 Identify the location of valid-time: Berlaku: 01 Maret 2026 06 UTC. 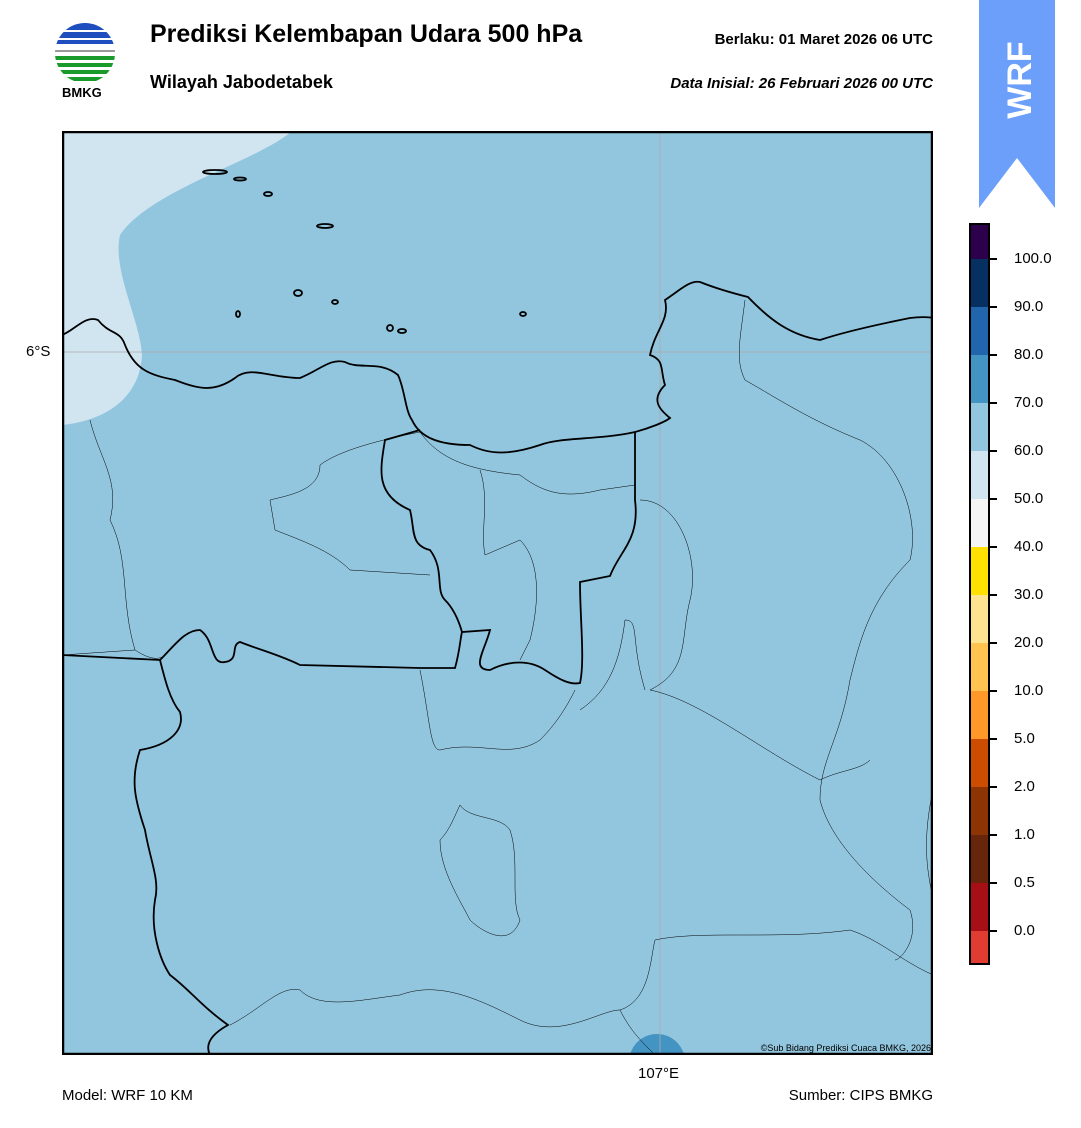
(823, 39).